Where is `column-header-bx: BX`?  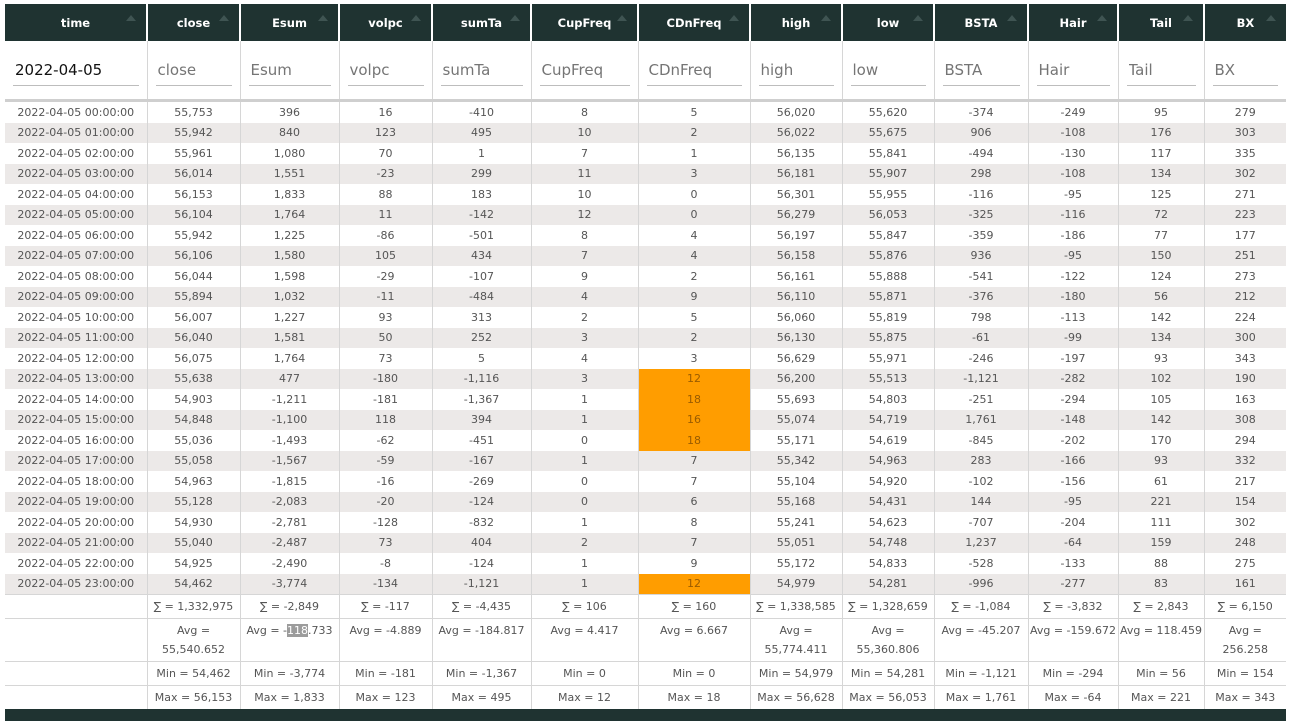
column-header-bx: BX is located at coordinates (1245, 22).